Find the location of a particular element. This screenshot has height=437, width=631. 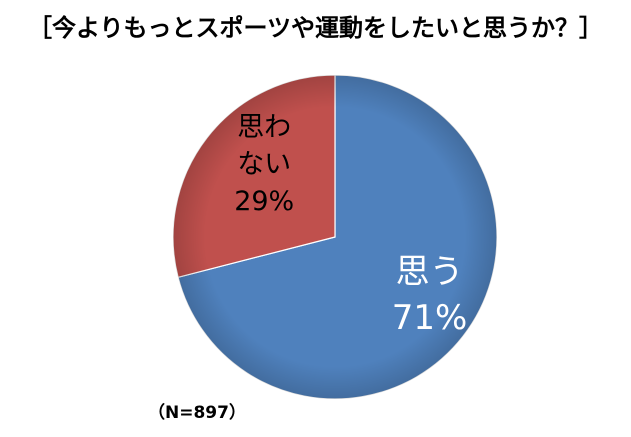

chart-title: ［今よりもっとスポーツや運動をしたいと思うか？］ is located at coordinates (315, 28).